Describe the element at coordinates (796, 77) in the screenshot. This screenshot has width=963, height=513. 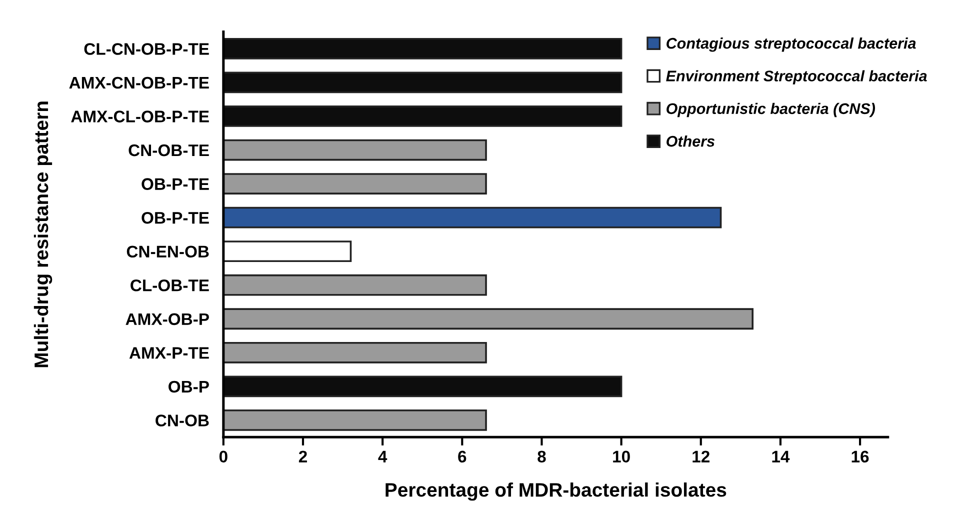
I see `legend-label: Environment Streptococcal bacteria` at that location.